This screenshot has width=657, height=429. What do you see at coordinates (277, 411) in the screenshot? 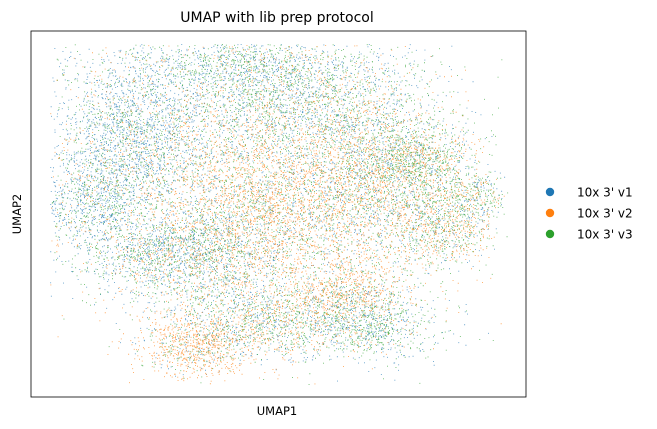
I see `x-axis-label: UMAP1` at bounding box center [277, 411].